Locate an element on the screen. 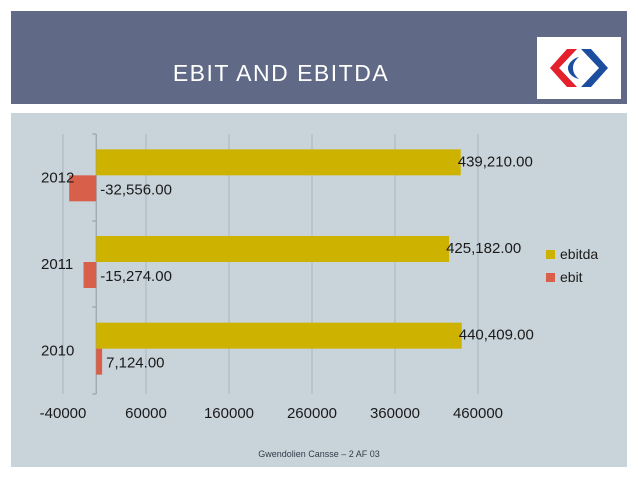  data-label-ebitda: 425,182.00 is located at coordinates (483, 248).